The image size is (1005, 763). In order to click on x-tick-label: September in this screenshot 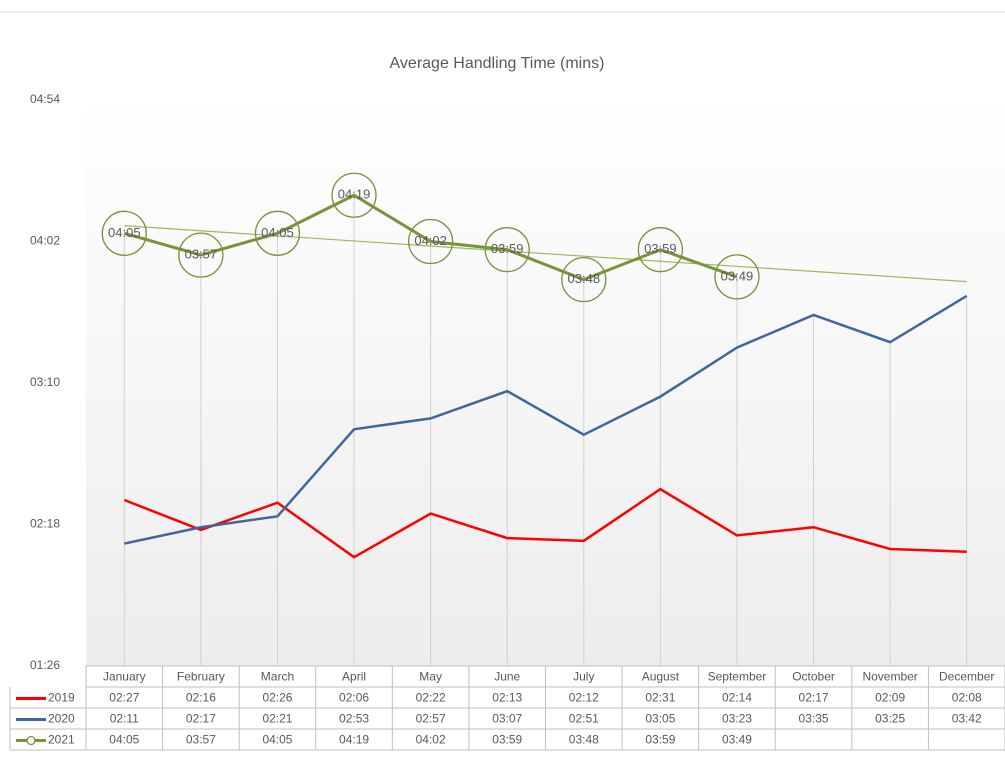, I will do `click(737, 677)`.